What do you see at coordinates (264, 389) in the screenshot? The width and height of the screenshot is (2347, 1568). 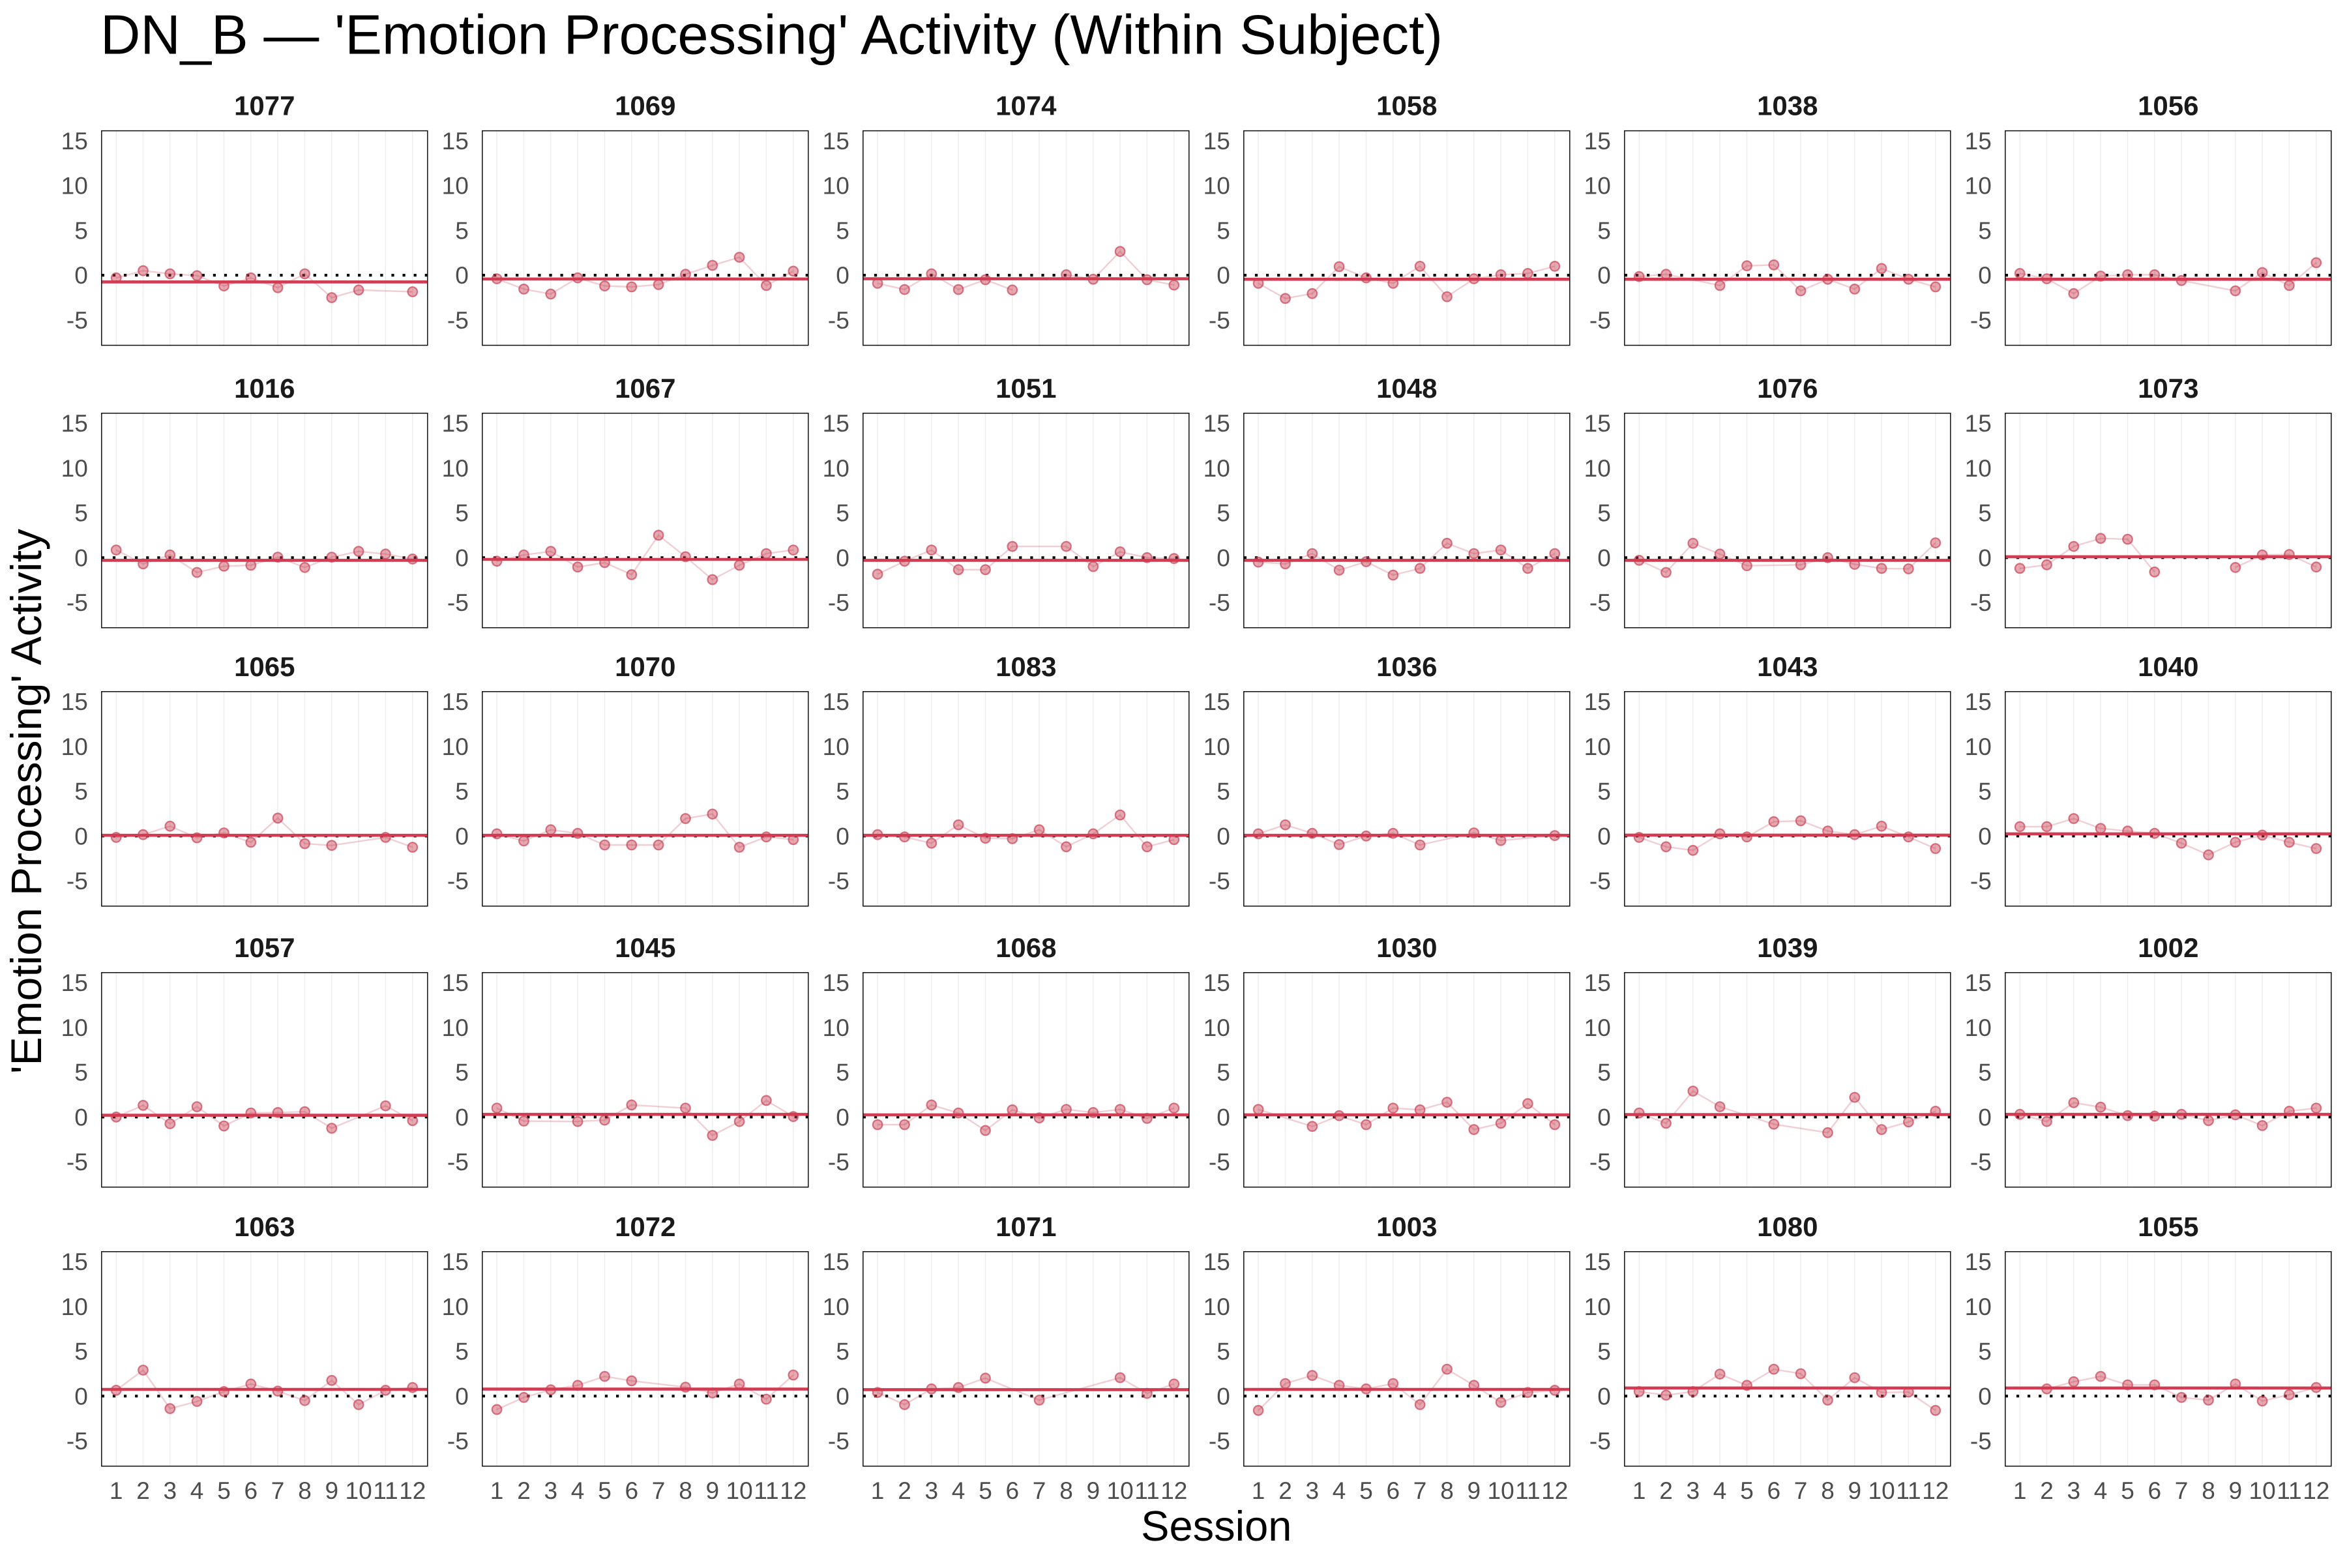 I see `svg-text: 1016` at bounding box center [264, 389].